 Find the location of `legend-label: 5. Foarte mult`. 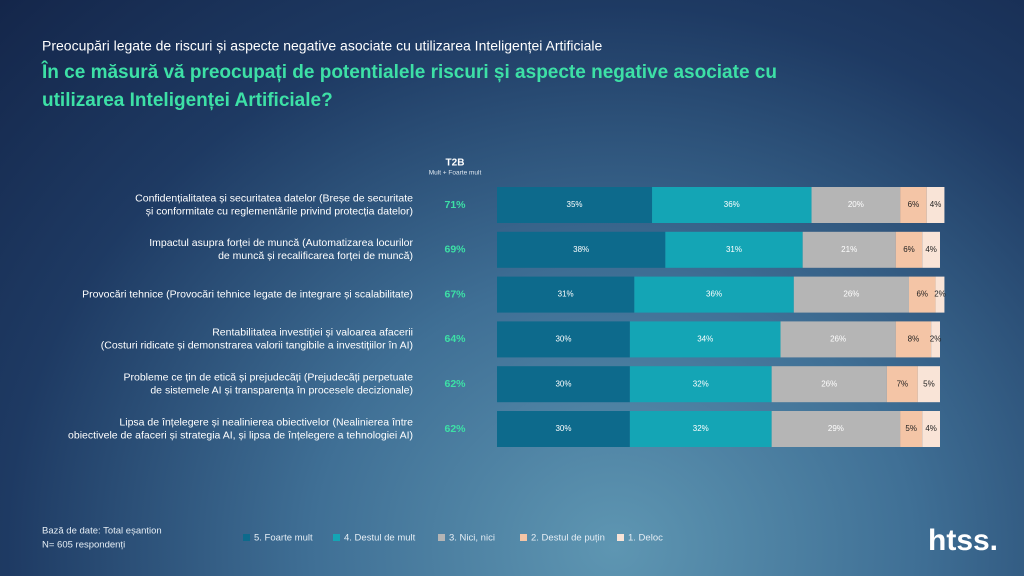

legend-label: 5. Foarte mult is located at coordinates (283, 538).